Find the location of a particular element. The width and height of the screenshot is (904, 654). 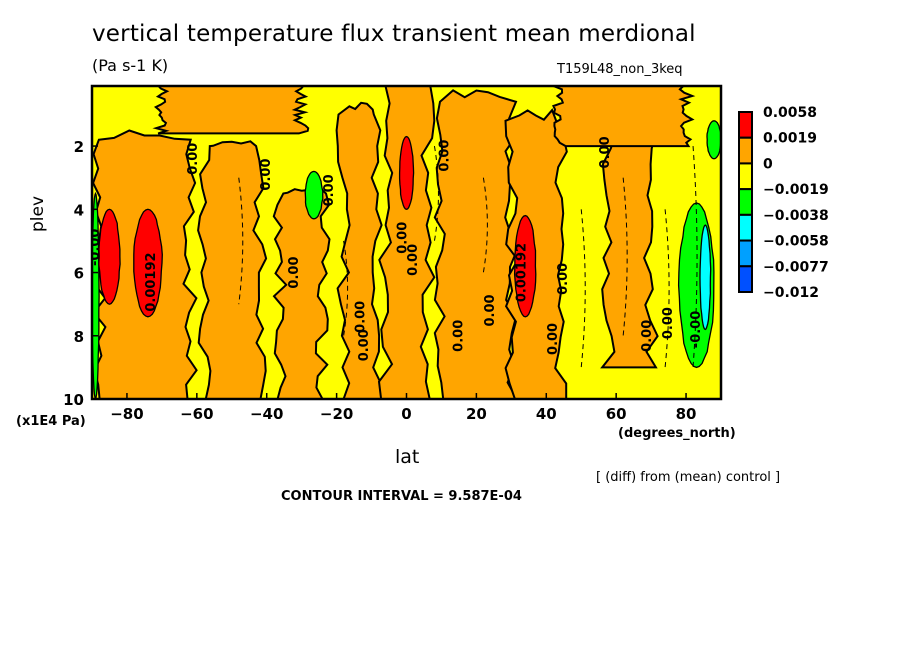

contour-region-orange-top-nh is located at coordinates (623, 117).